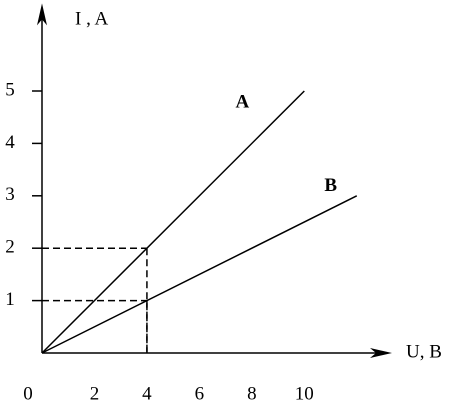  I want to click on y-tick-label: 1, so click(10, 299).